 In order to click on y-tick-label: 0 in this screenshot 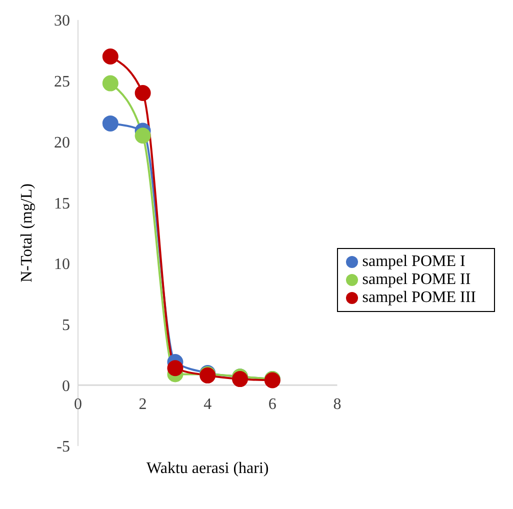, I will do `click(66, 386)`.